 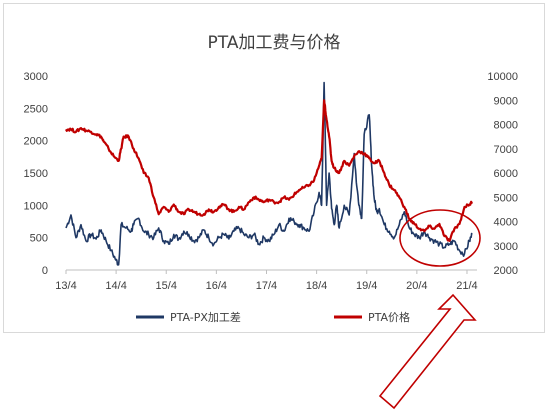 What do you see at coordinates (36, 142) in the screenshot?
I see `y-left-tick-label: 2000` at bounding box center [36, 142].